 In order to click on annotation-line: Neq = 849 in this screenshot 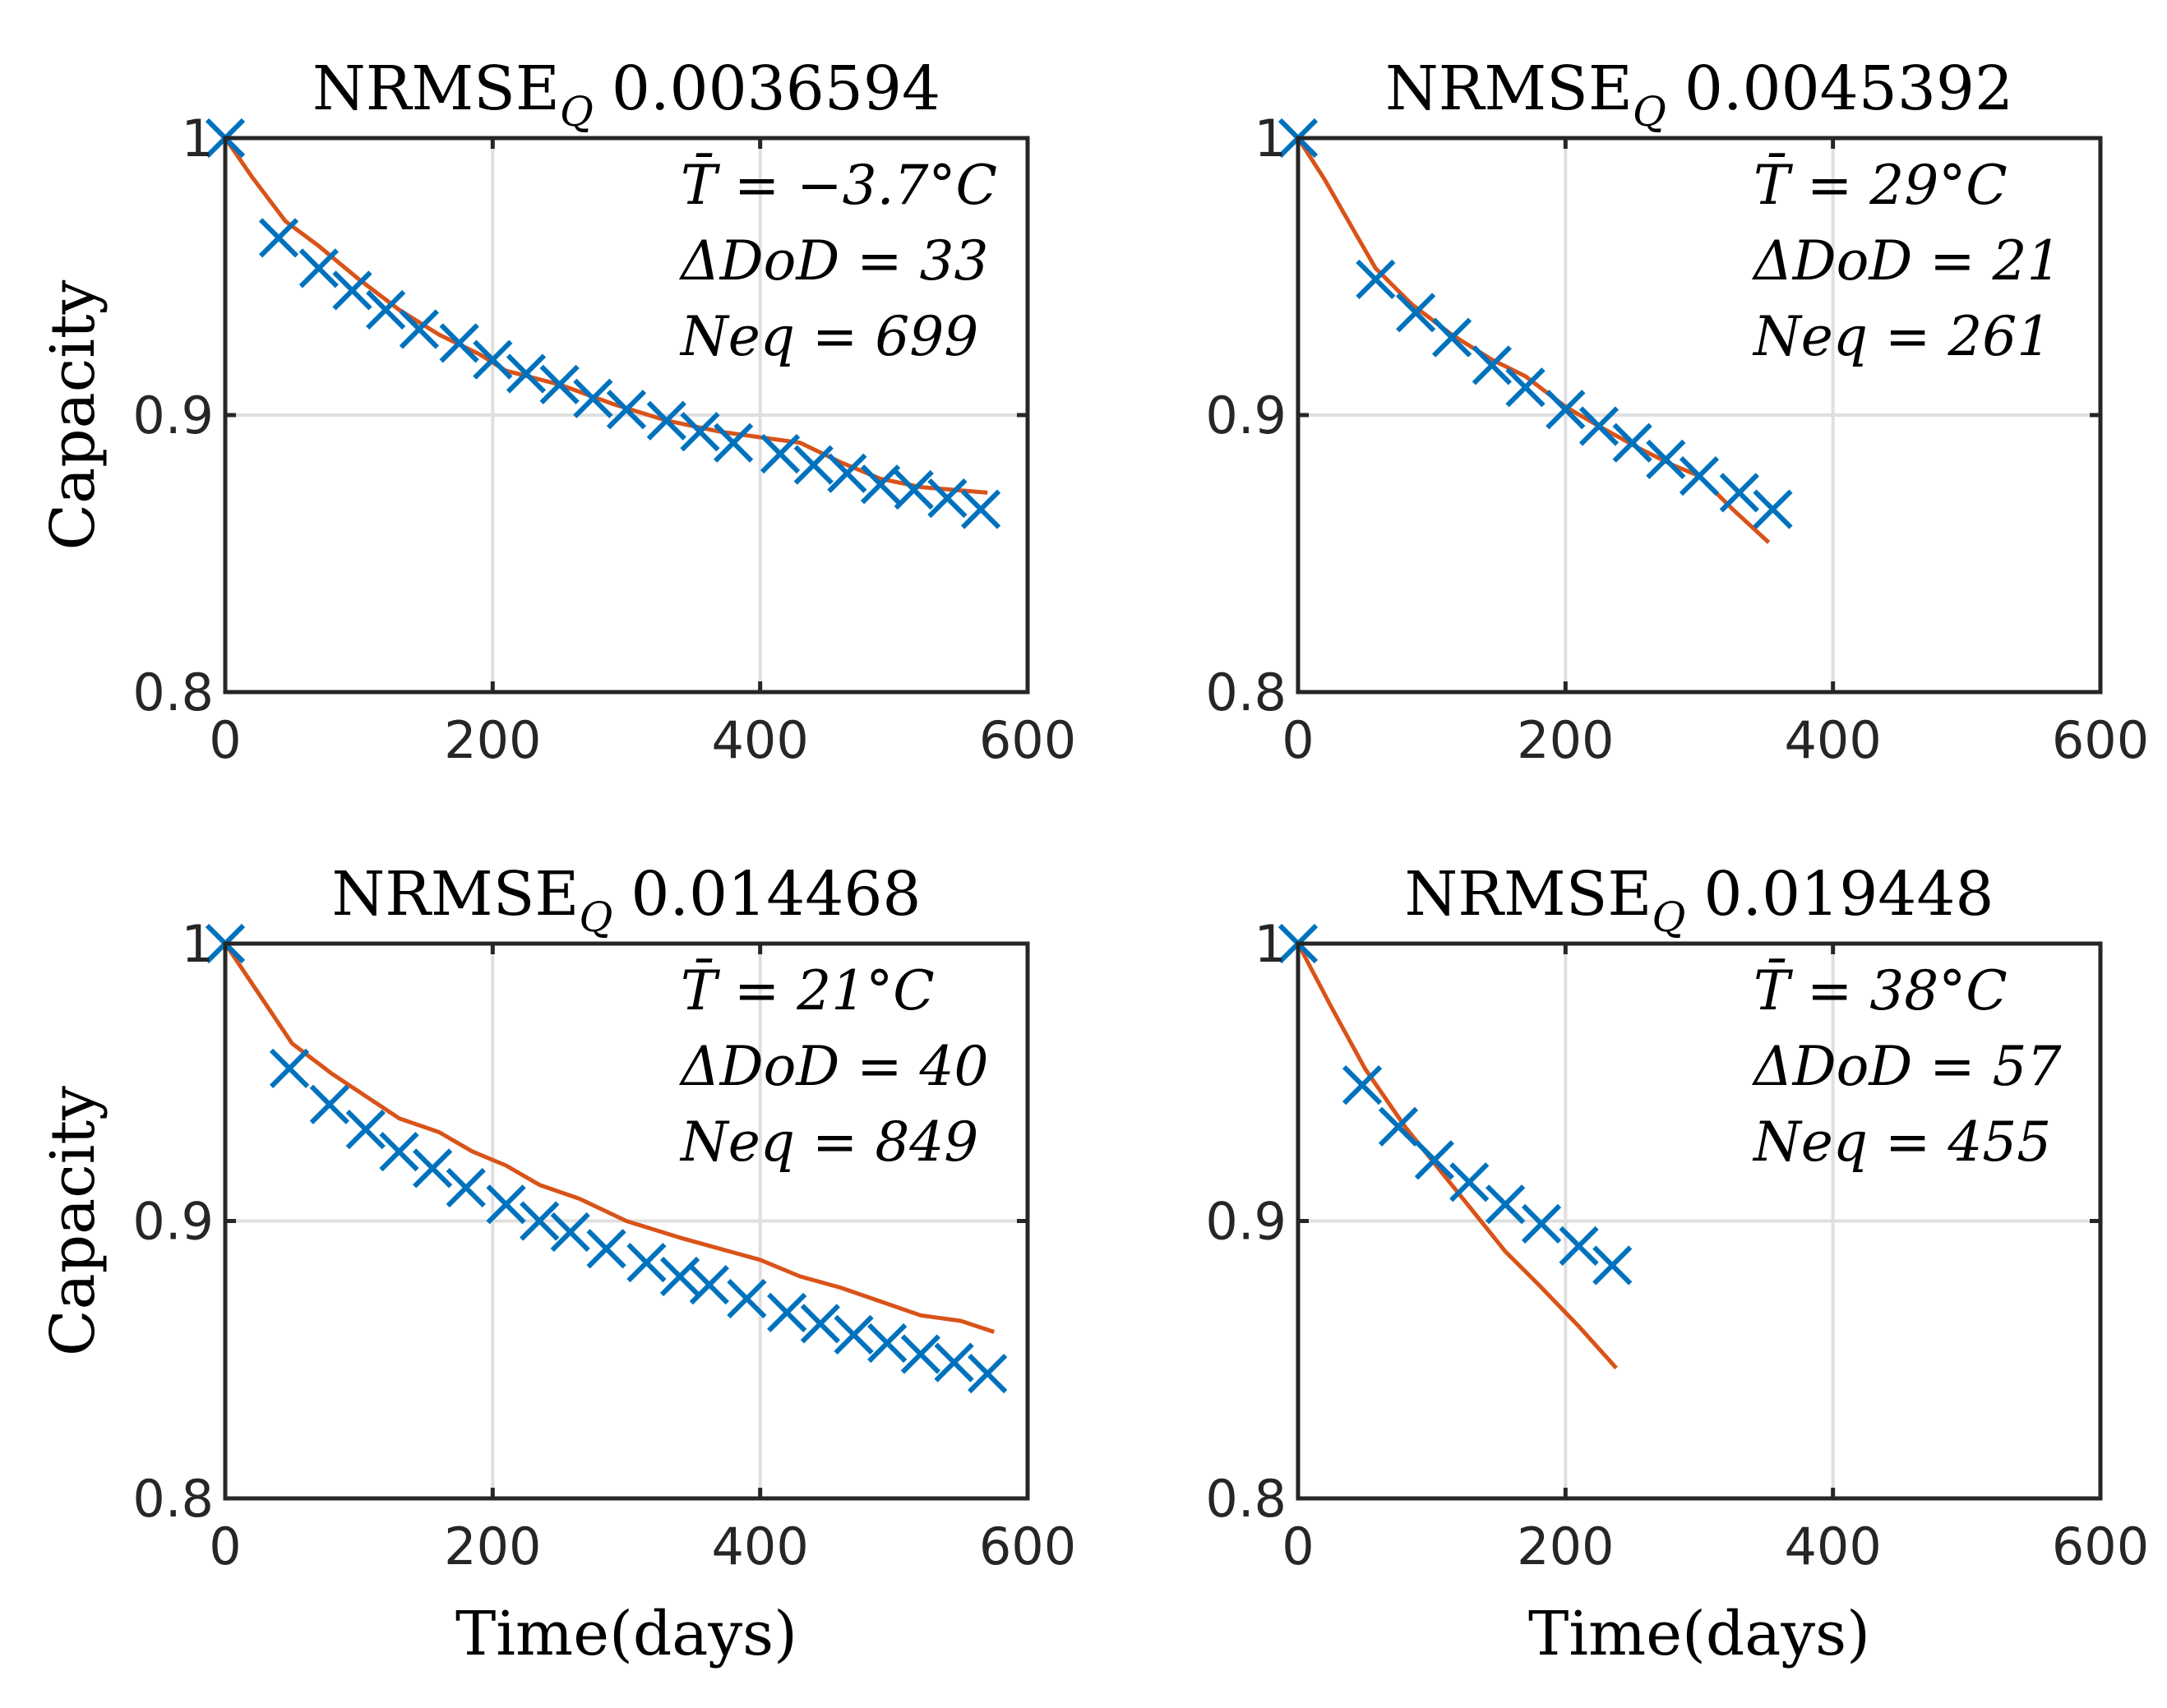, I will do `click(829, 1142)`.